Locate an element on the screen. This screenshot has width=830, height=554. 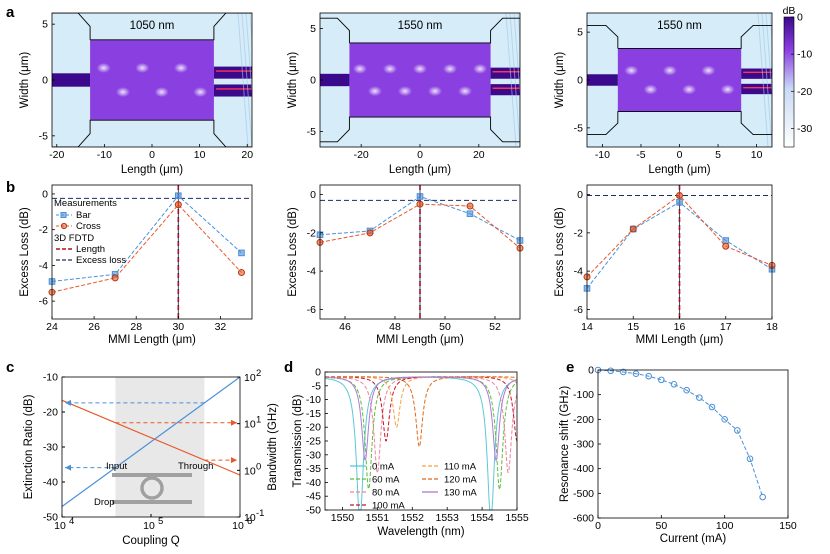
x-tick-label: 20 is located at coordinates (247, 155).